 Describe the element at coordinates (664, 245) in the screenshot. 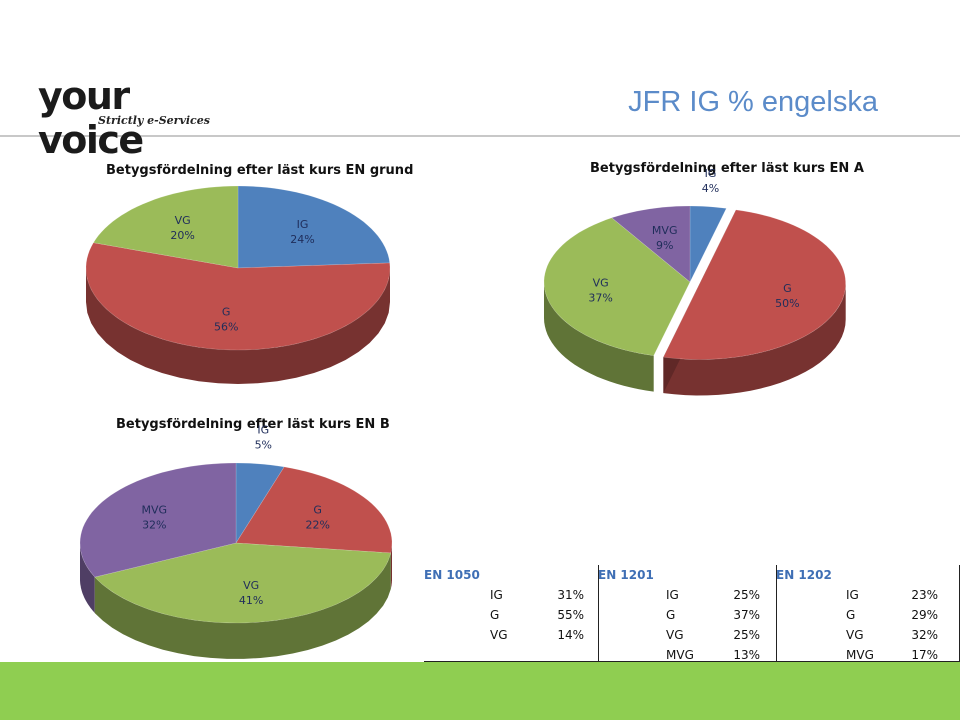

I see `slice-value-mvg: 9%` at that location.